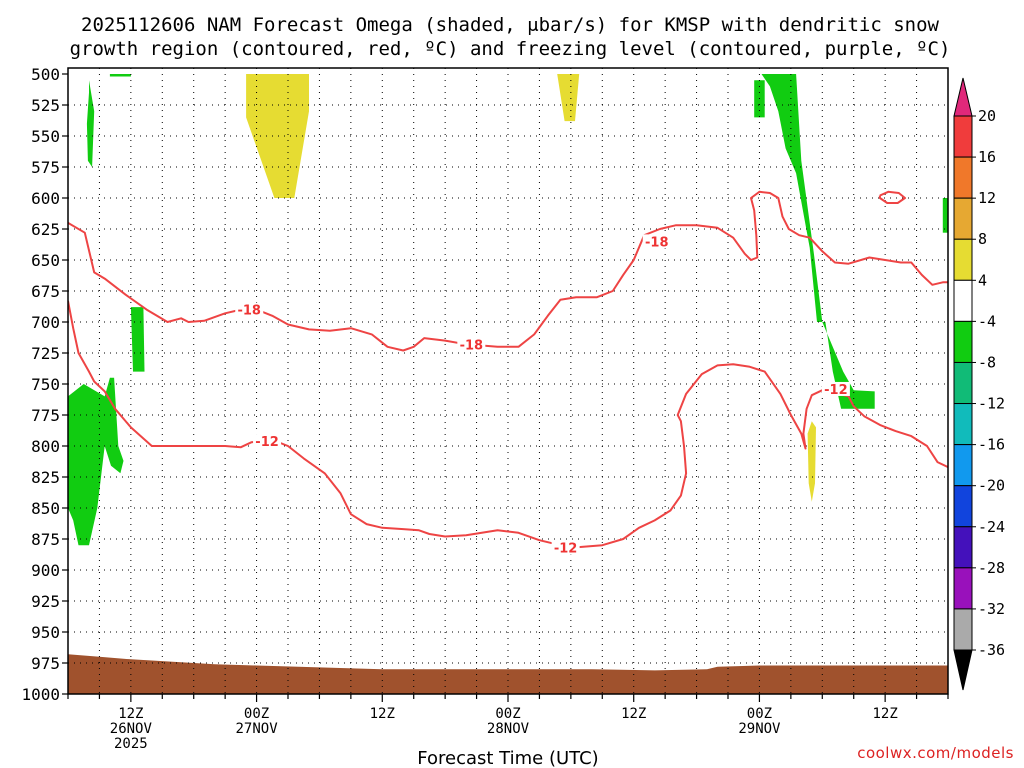 The width and height of the screenshot is (1024, 768). What do you see at coordinates (45, 167) in the screenshot?
I see `y-tick-label: 575` at bounding box center [45, 167].